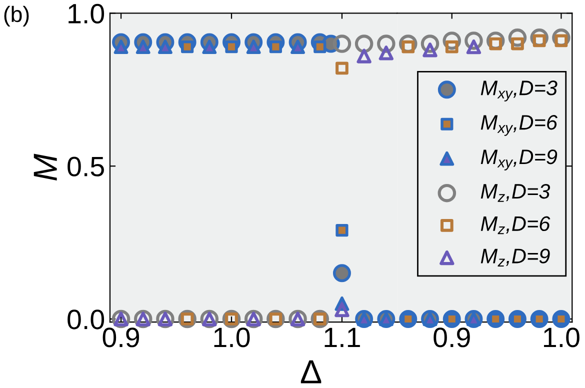  I want to click on legend-label: M$_{z}$,D=6, so click(515, 225).